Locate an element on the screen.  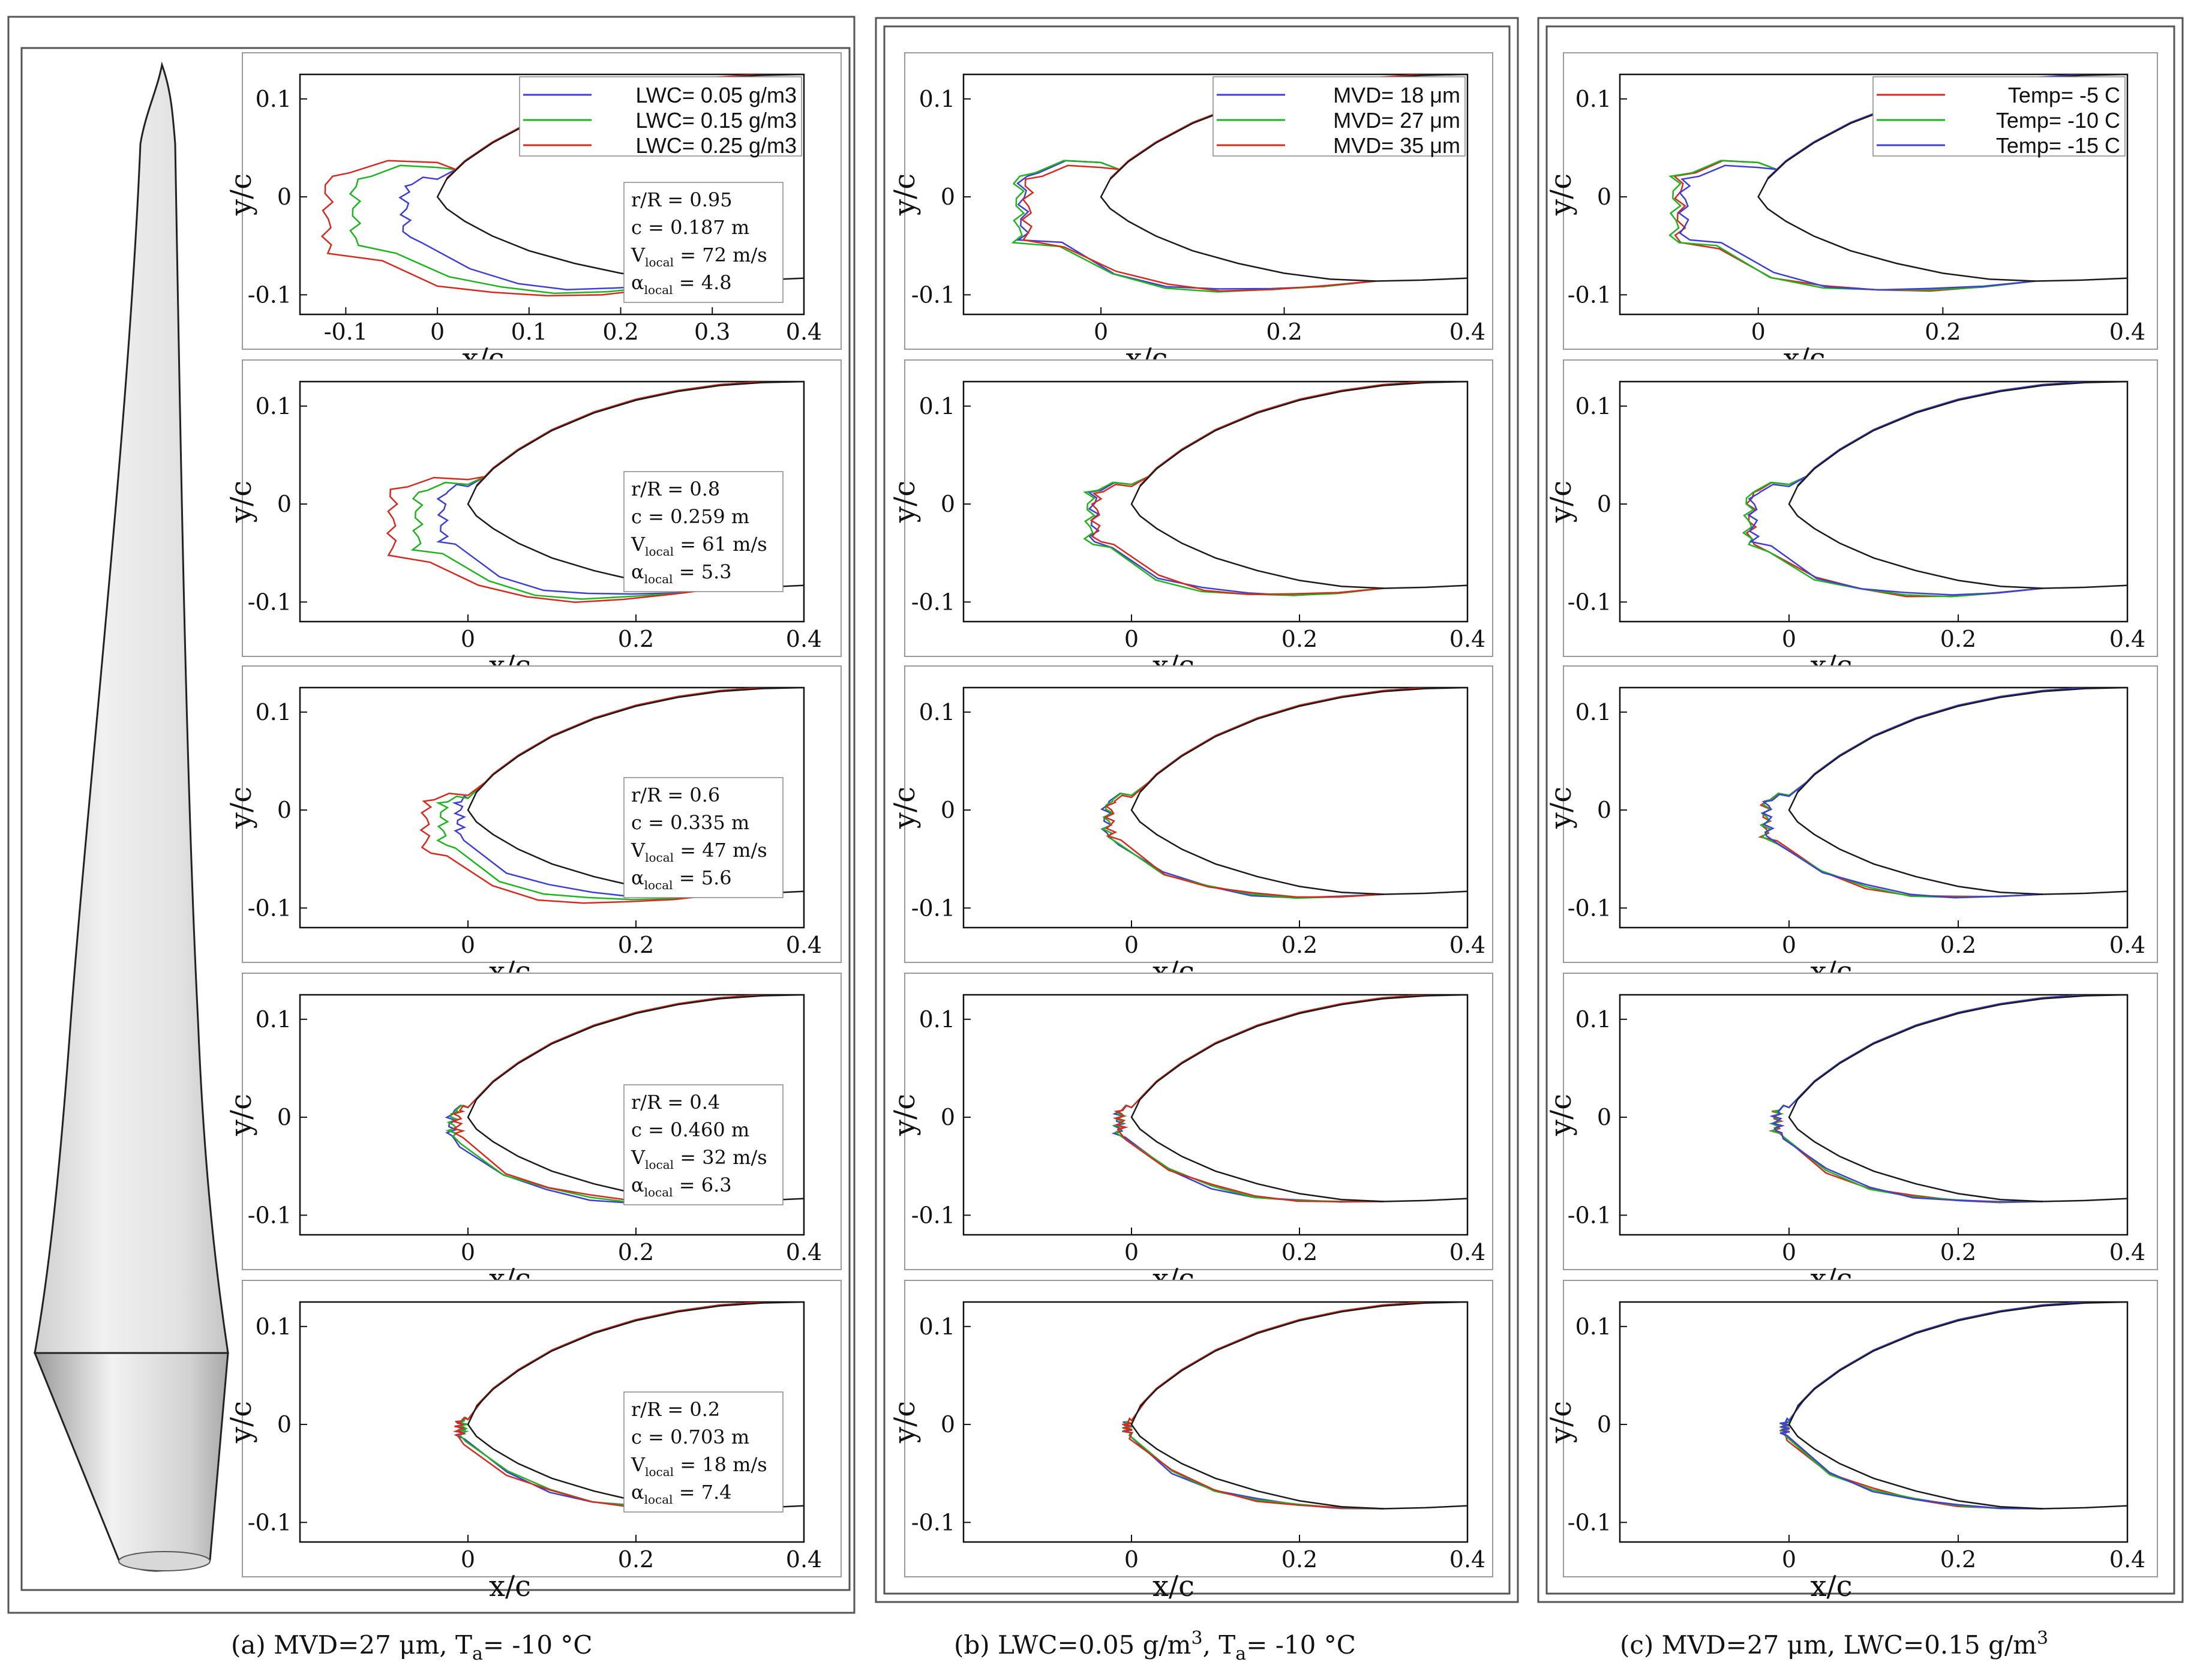
panel-col3-row4: 0 0.2 0.4-0.100.1x/cy/c is located at coordinates (1851, 1134).